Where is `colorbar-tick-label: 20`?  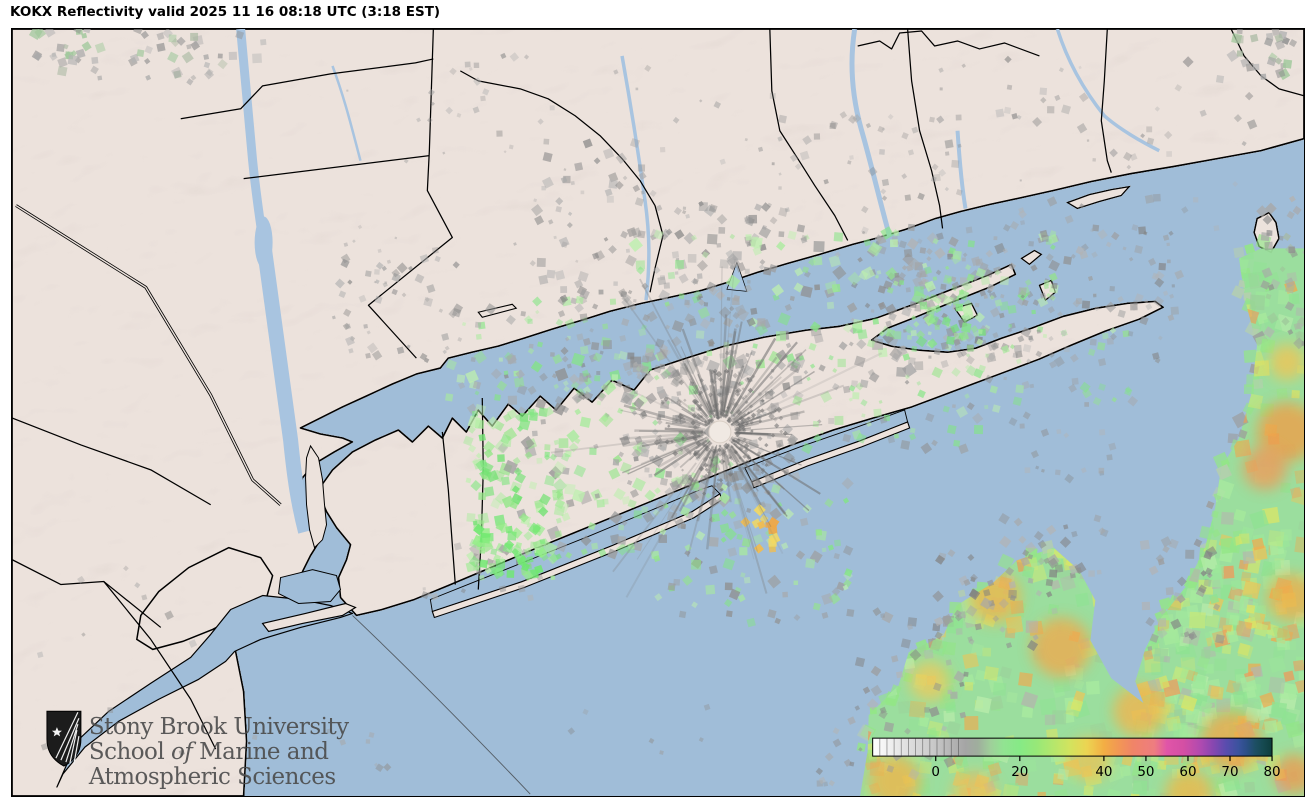 colorbar-tick-label: 20 is located at coordinates (1019, 772).